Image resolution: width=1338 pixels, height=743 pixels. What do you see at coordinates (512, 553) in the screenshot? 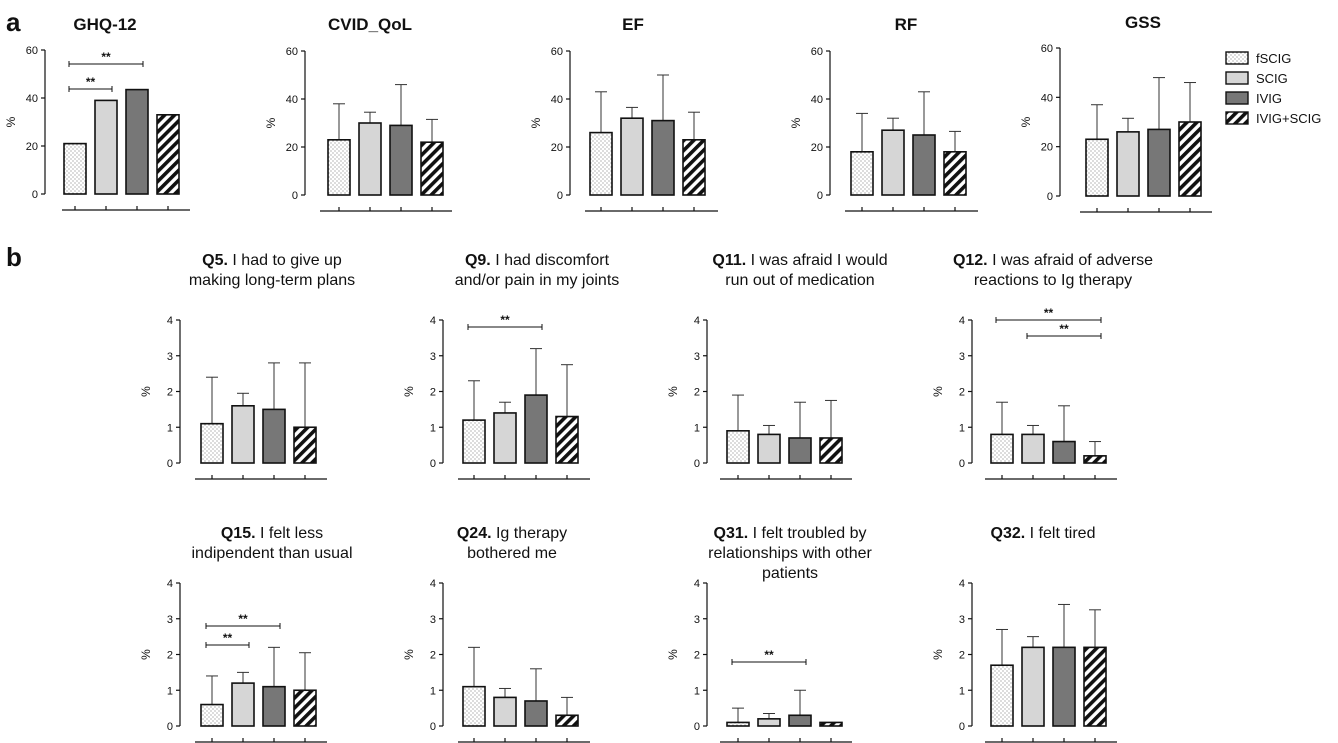
I see `chart-title-line: bothered me` at bounding box center [512, 553].